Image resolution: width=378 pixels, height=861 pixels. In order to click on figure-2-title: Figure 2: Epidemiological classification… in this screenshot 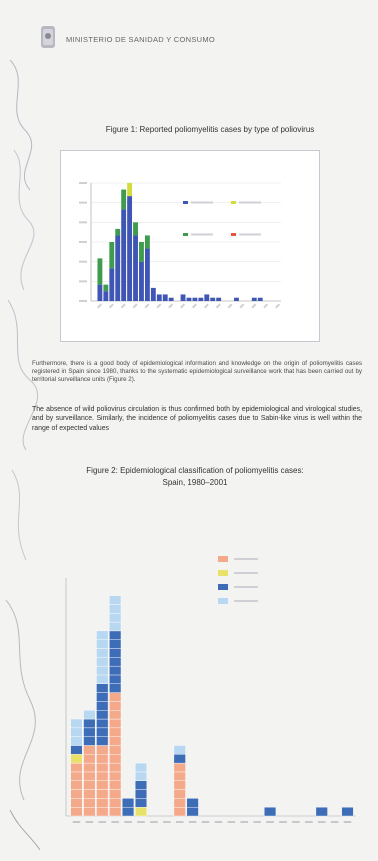, I will do `click(195, 477)`.